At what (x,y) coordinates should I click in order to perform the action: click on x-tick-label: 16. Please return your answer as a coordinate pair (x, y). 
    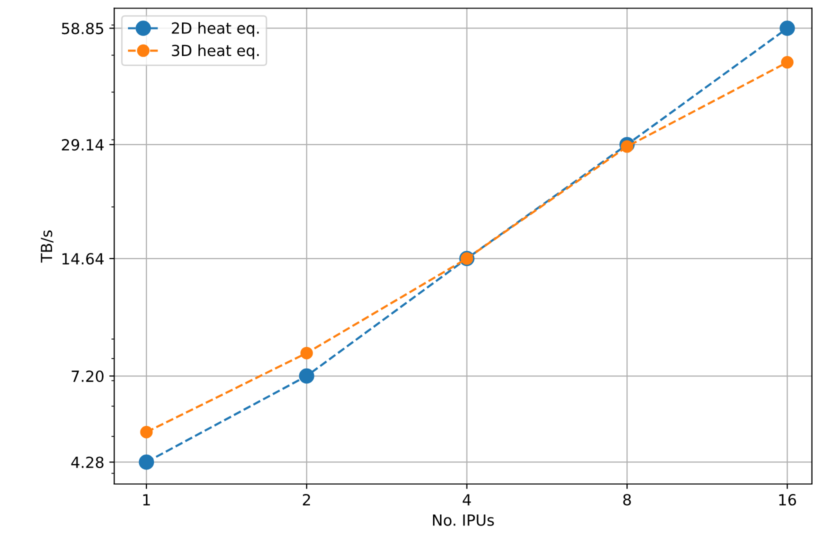
    Looking at the image, I should click on (787, 500).